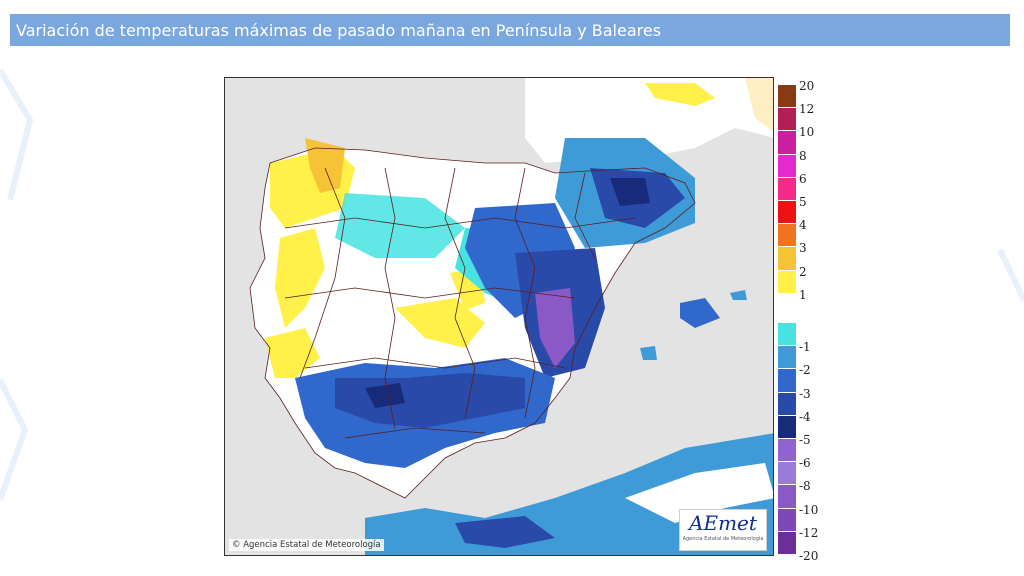 This screenshot has width=1024, height=576. What do you see at coordinates (306, 545) in the screenshot?
I see `copyright-label: © Agencia Estatal de Meteorología` at bounding box center [306, 545].